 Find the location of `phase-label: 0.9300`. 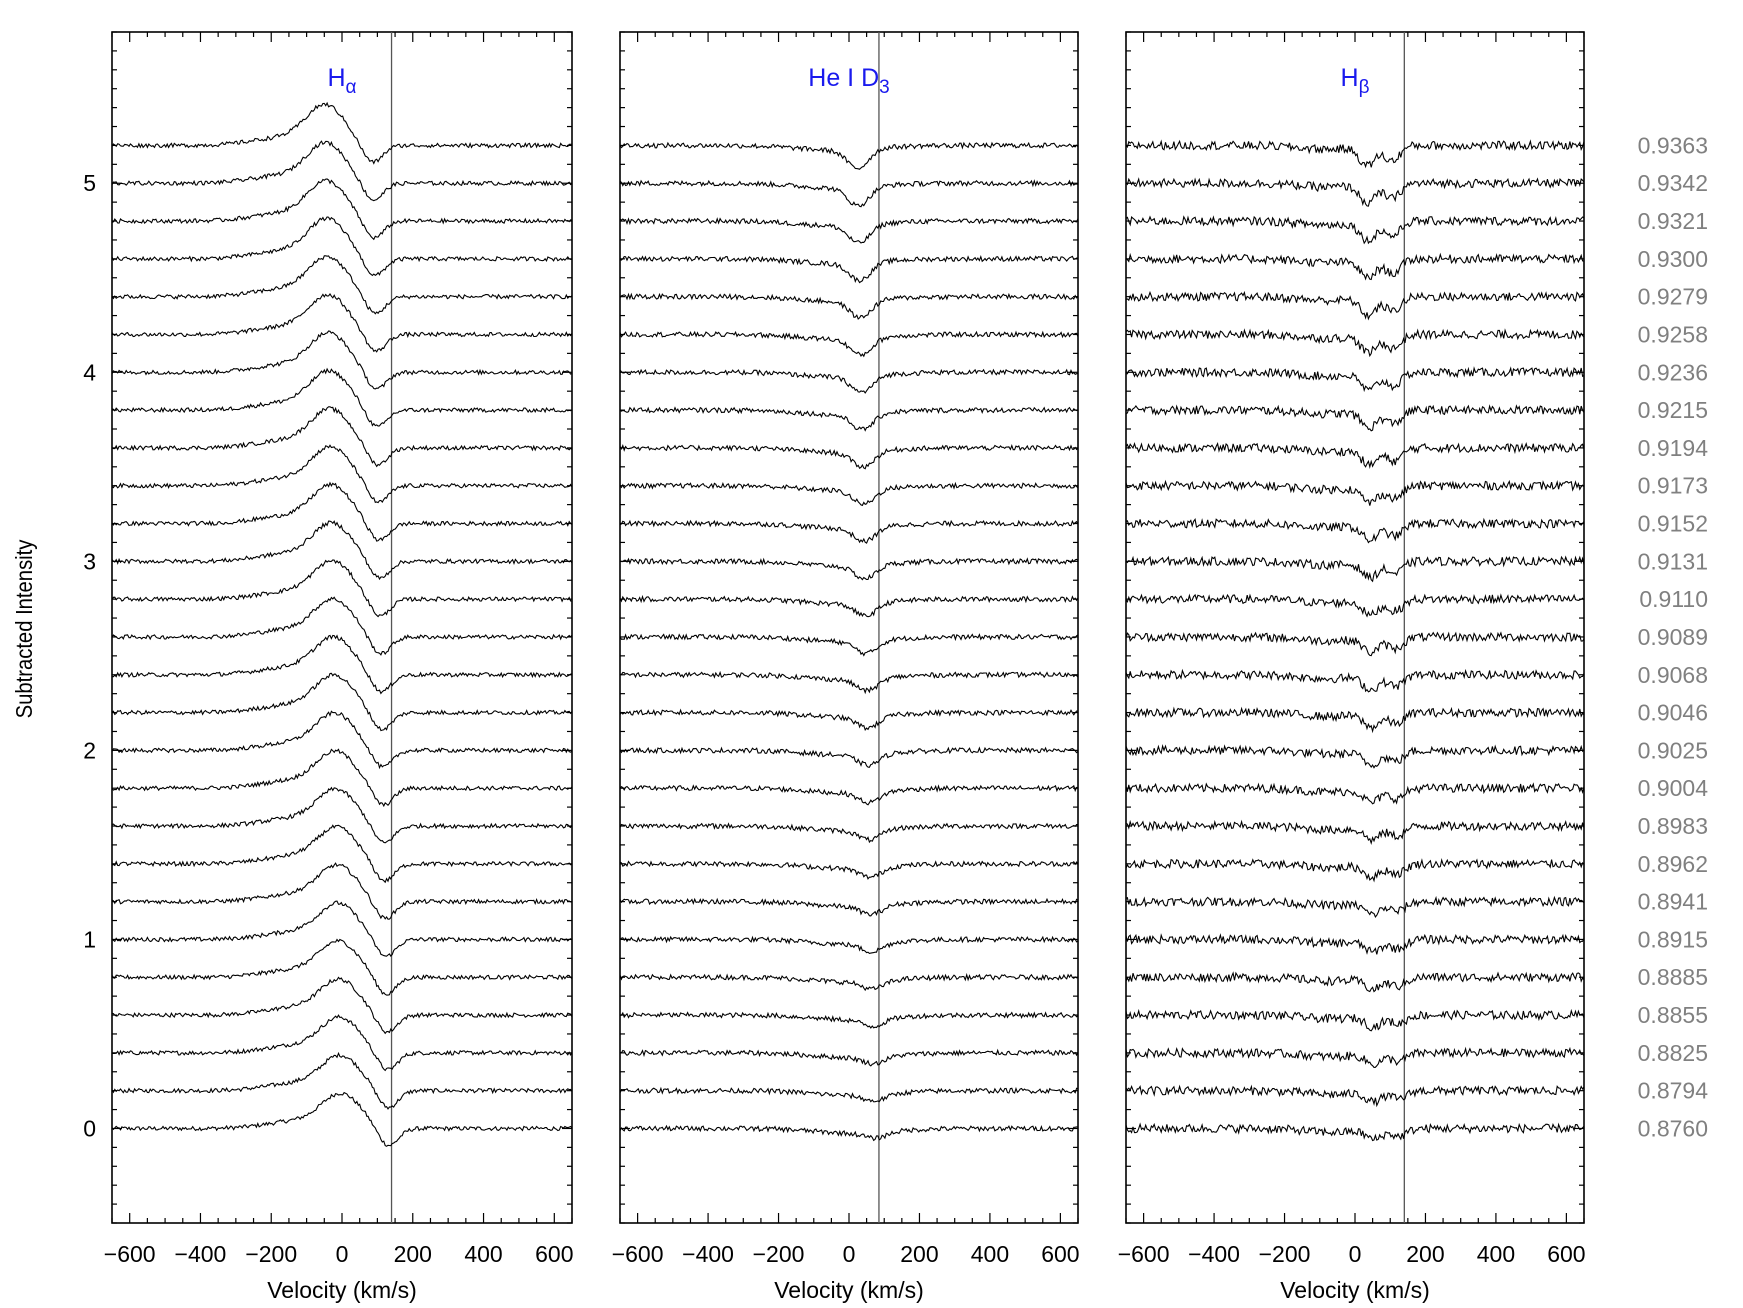

phase-label: 0.9300 is located at coordinates (1673, 259).